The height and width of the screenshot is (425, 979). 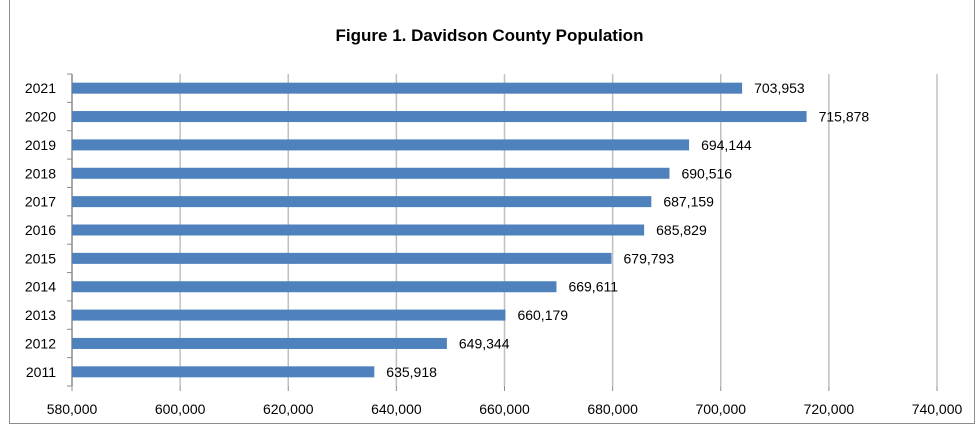 What do you see at coordinates (612, 409) in the screenshot?
I see `x-tick-label-680,000: 680,000` at bounding box center [612, 409].